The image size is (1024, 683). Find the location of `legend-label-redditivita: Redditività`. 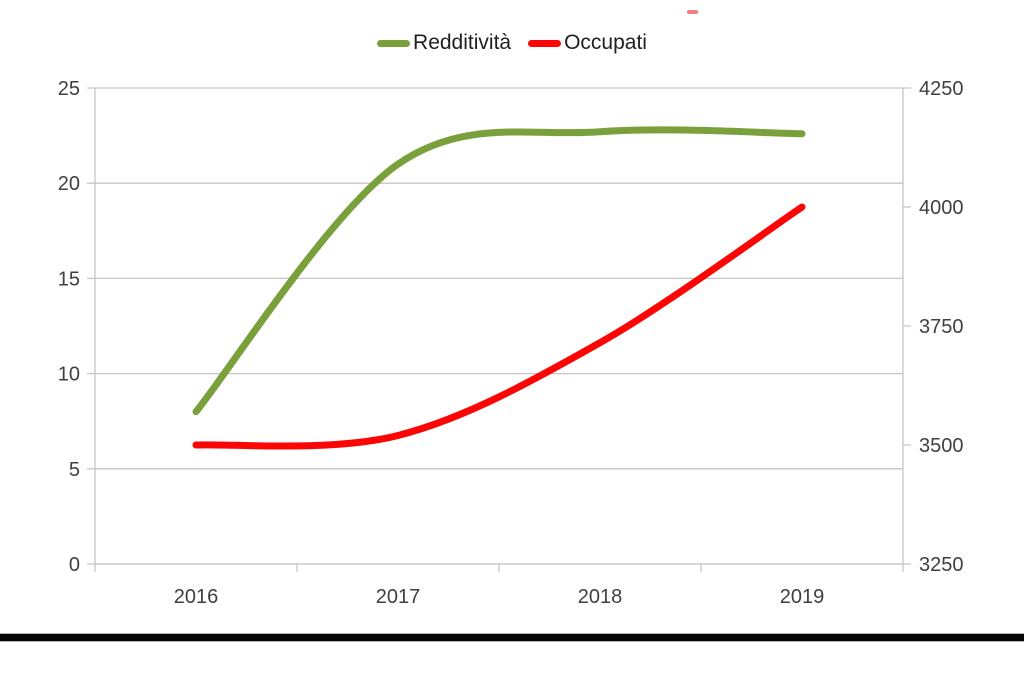

legend-label-redditivita: Redditività is located at coordinates (462, 42).